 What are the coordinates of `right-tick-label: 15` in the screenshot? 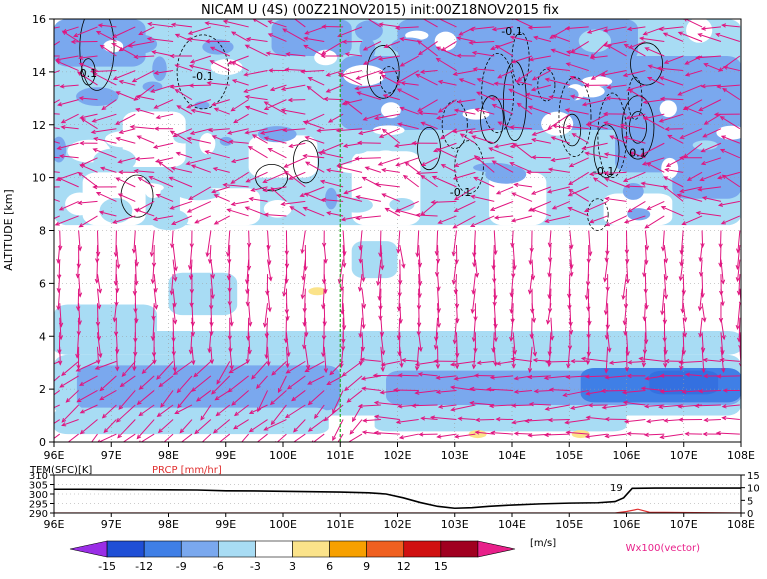 It's located at (753, 476).